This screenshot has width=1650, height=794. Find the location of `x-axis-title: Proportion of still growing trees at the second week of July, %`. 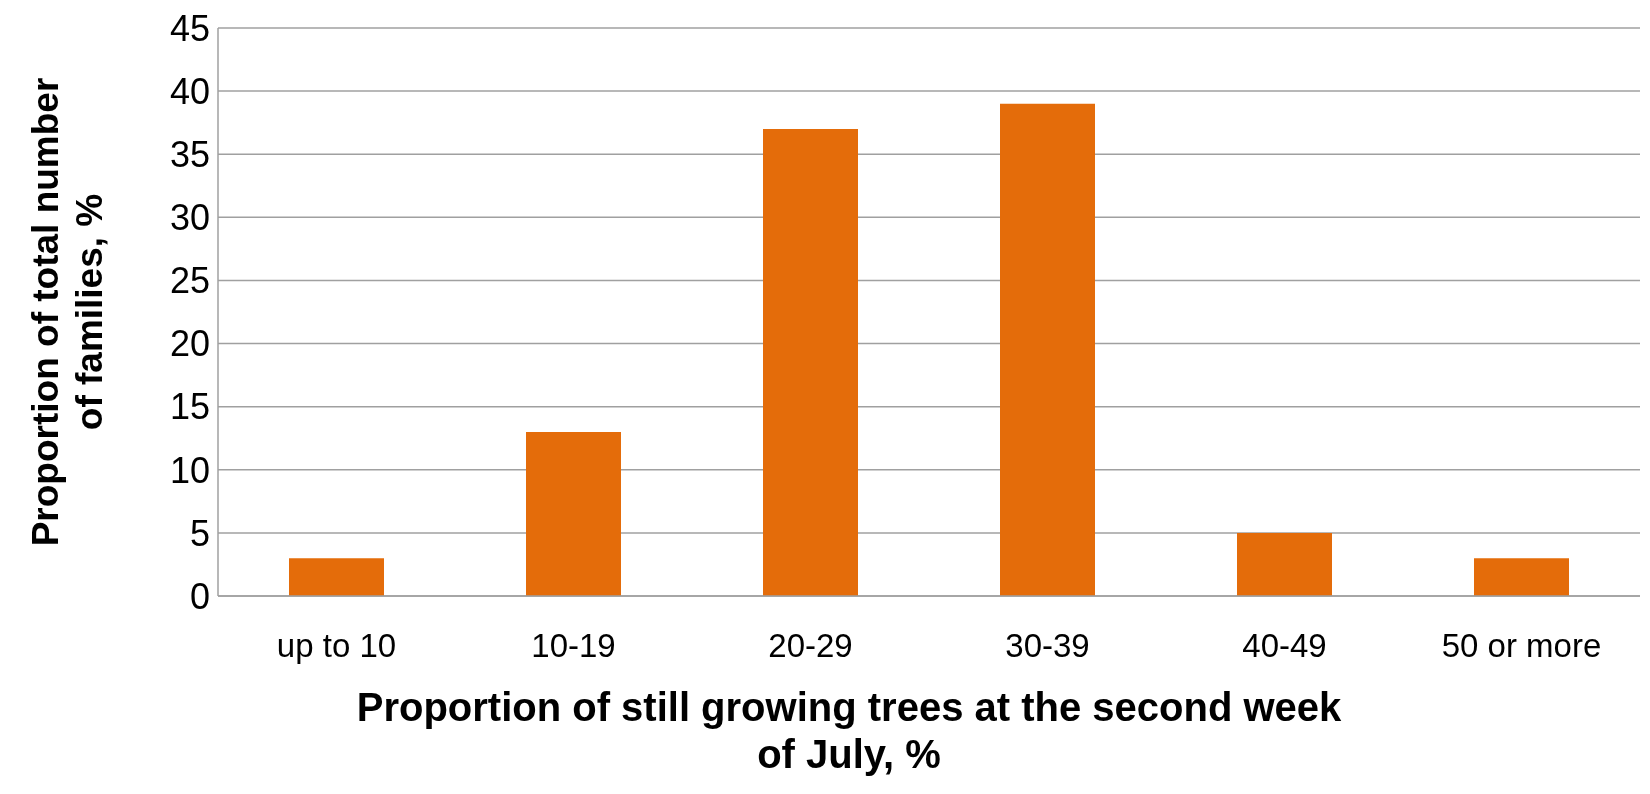

x-axis-title: Proportion of still growing trees at the second week of July, % is located at coordinates (849, 730).